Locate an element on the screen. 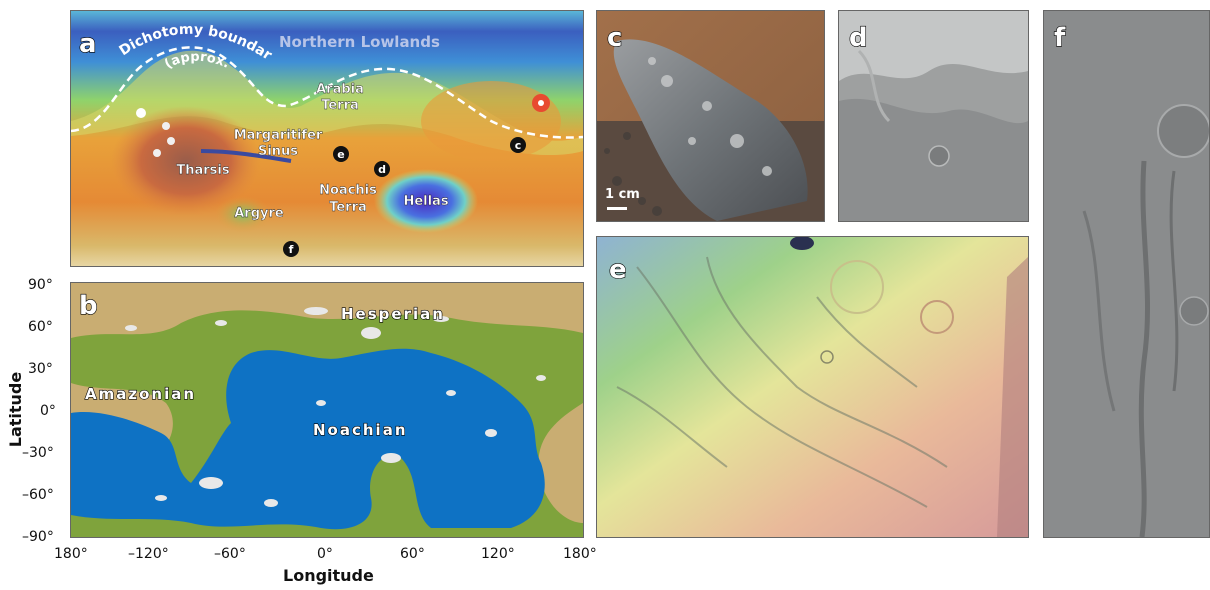 The image size is (1210, 590). panel-f-valley-image: f is located at coordinates (1126, 274).